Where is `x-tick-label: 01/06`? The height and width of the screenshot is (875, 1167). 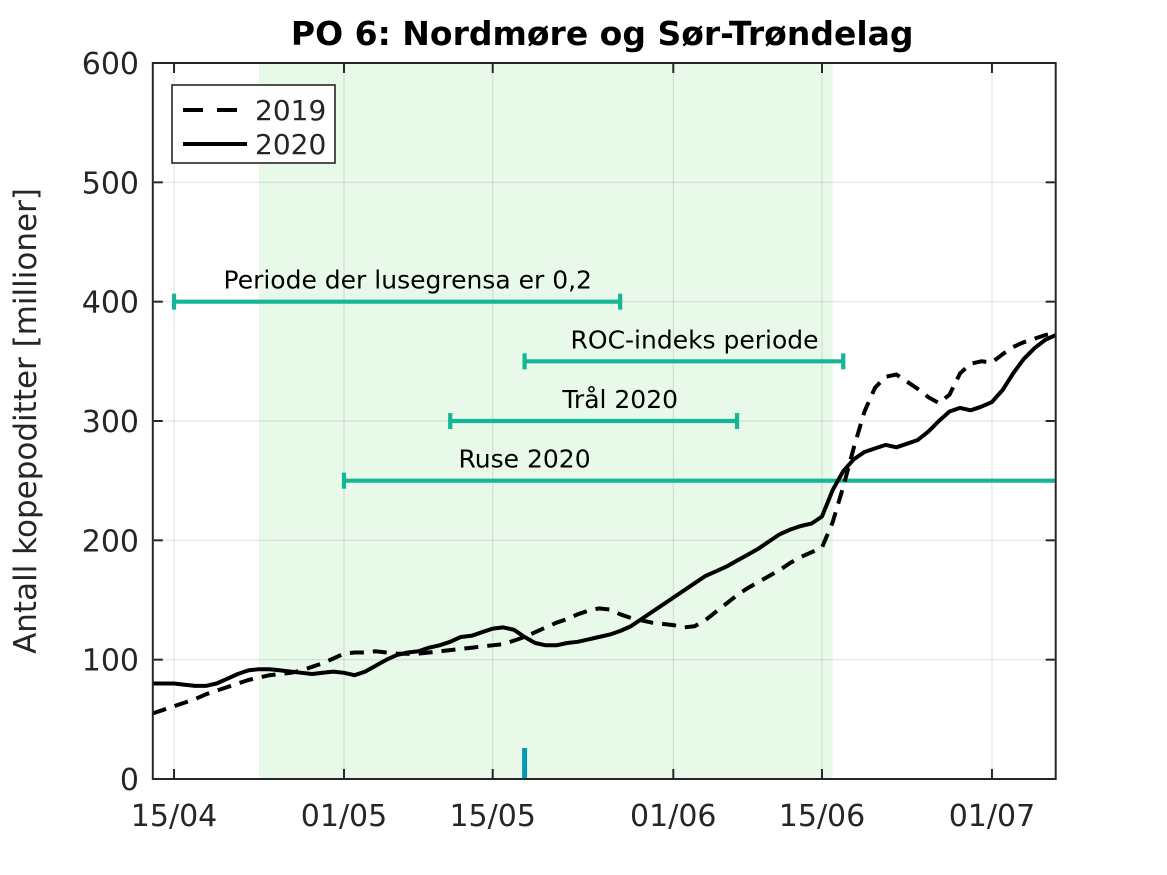 x-tick-label: 01/06 is located at coordinates (673, 816).